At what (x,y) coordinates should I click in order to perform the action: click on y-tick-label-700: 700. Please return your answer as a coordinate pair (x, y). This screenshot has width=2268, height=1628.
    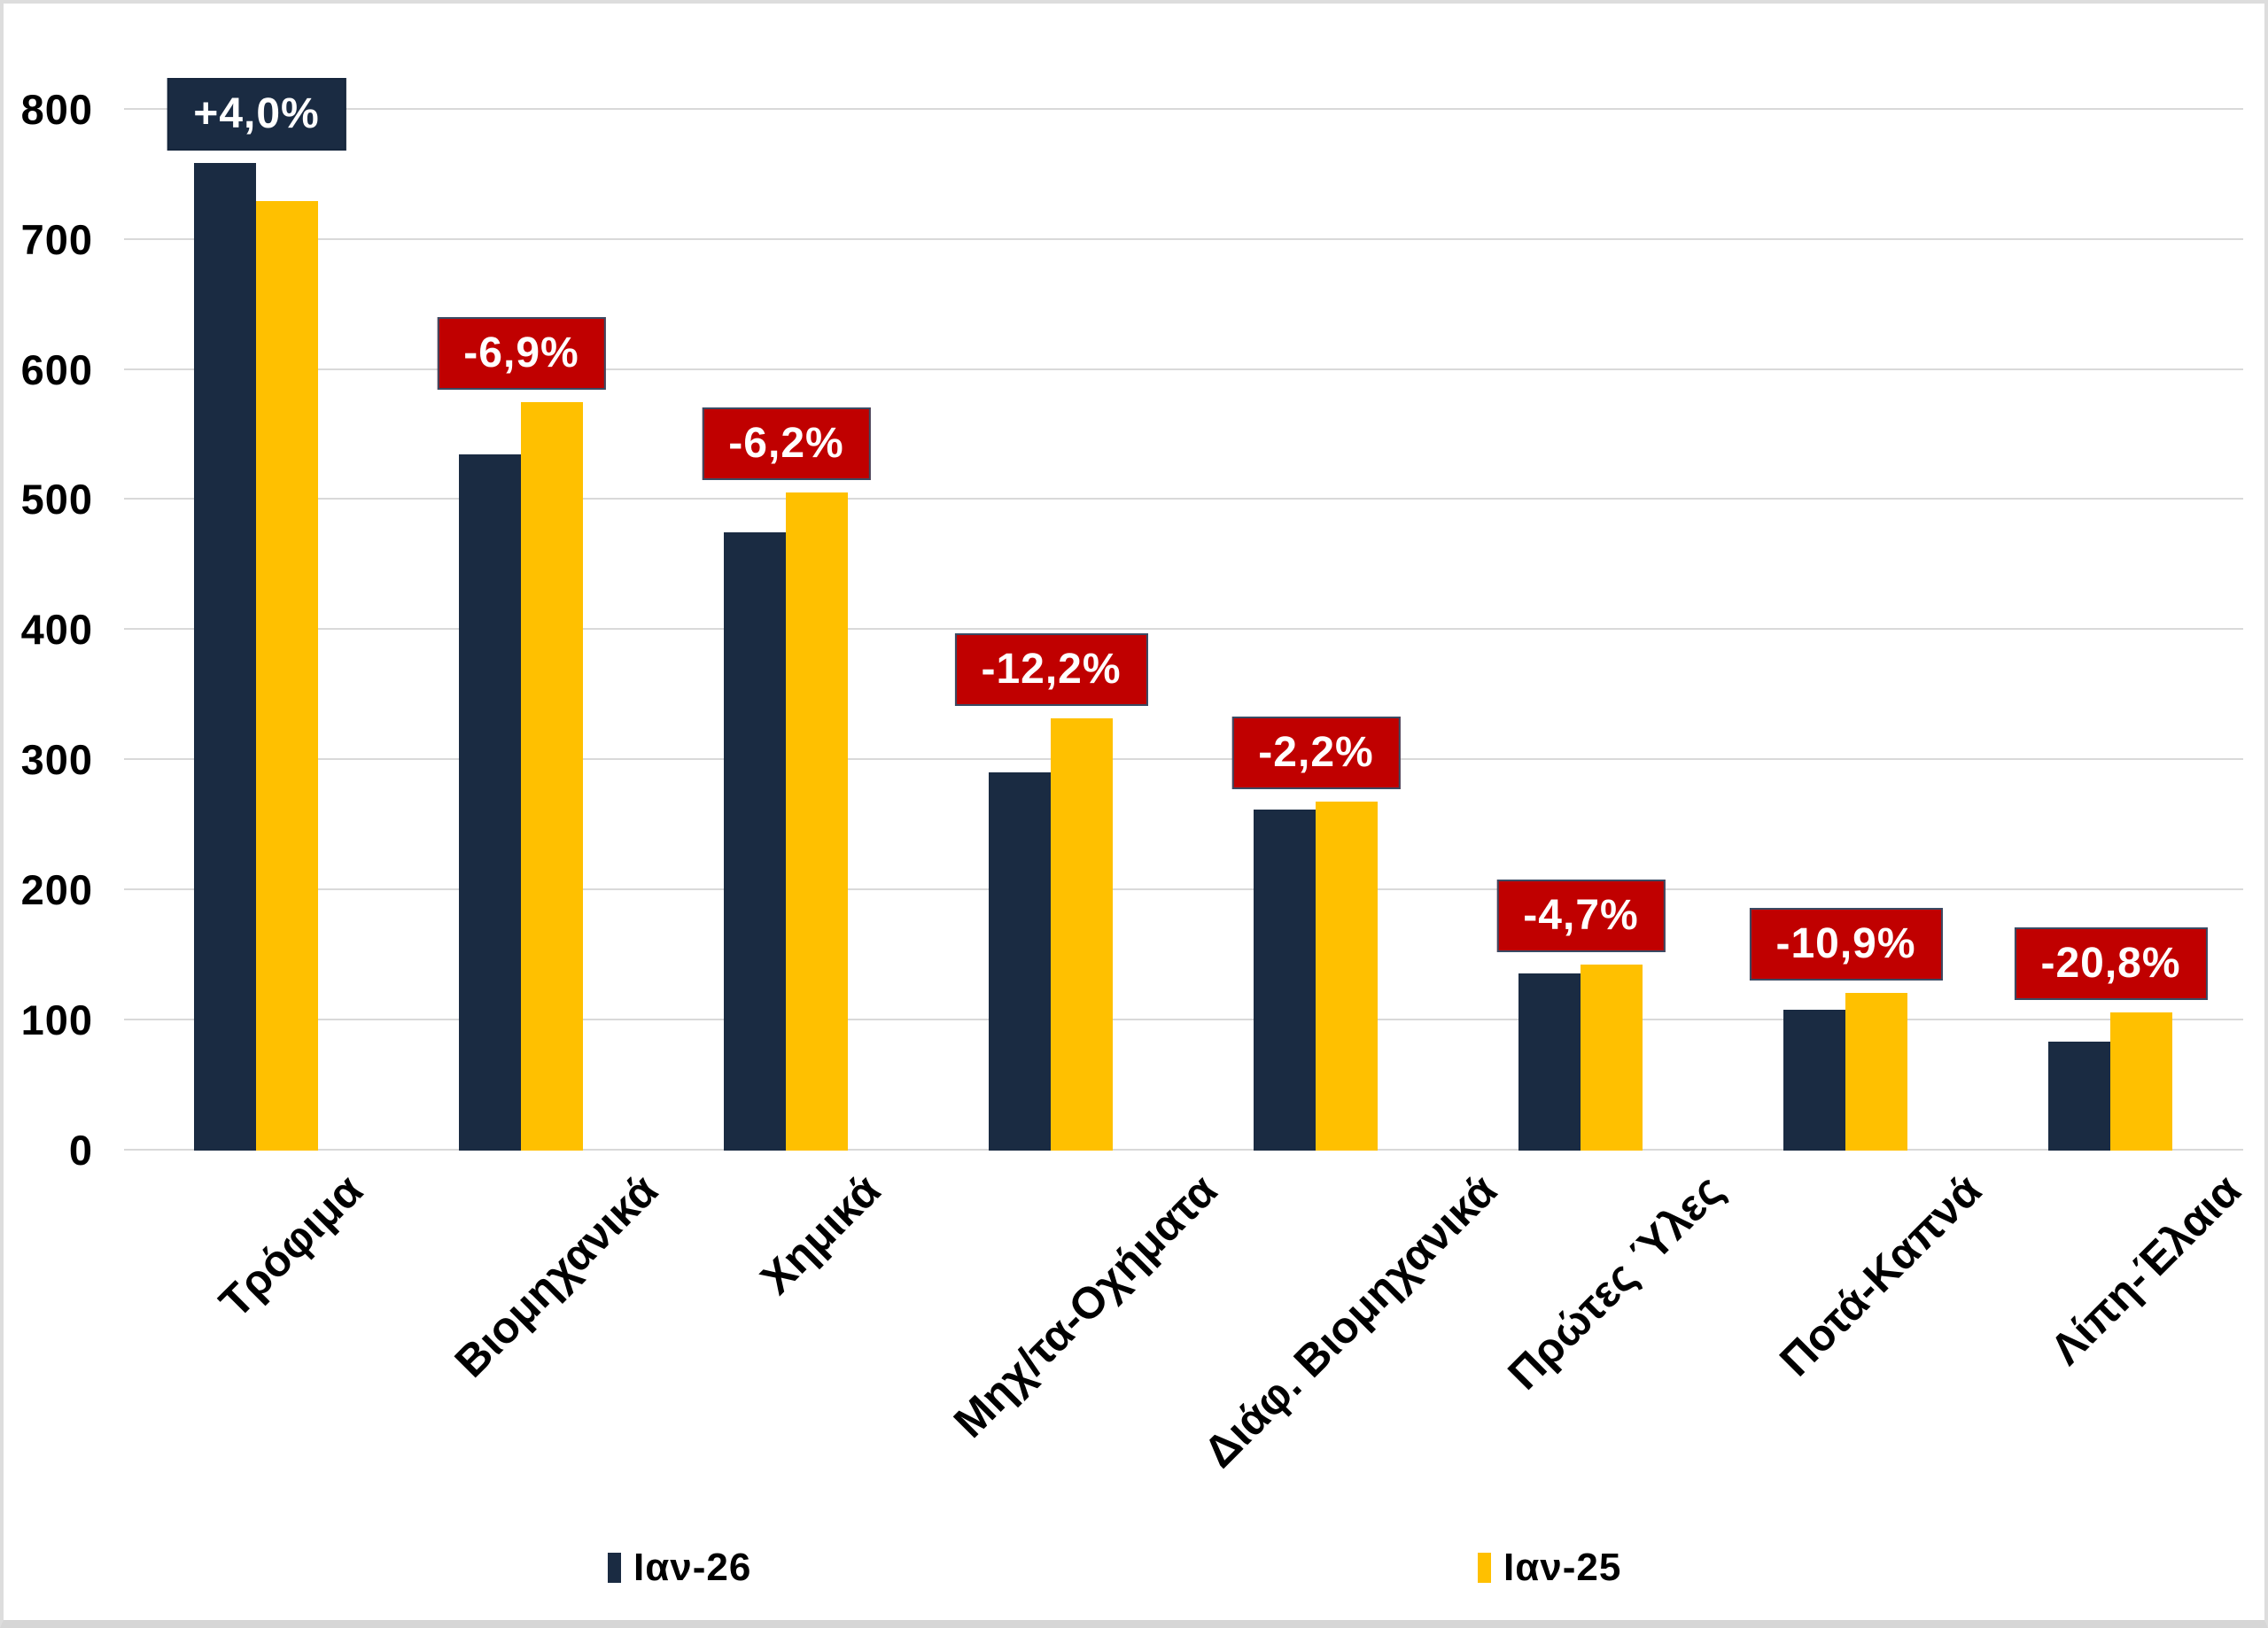
    Looking at the image, I should click on (56, 239).